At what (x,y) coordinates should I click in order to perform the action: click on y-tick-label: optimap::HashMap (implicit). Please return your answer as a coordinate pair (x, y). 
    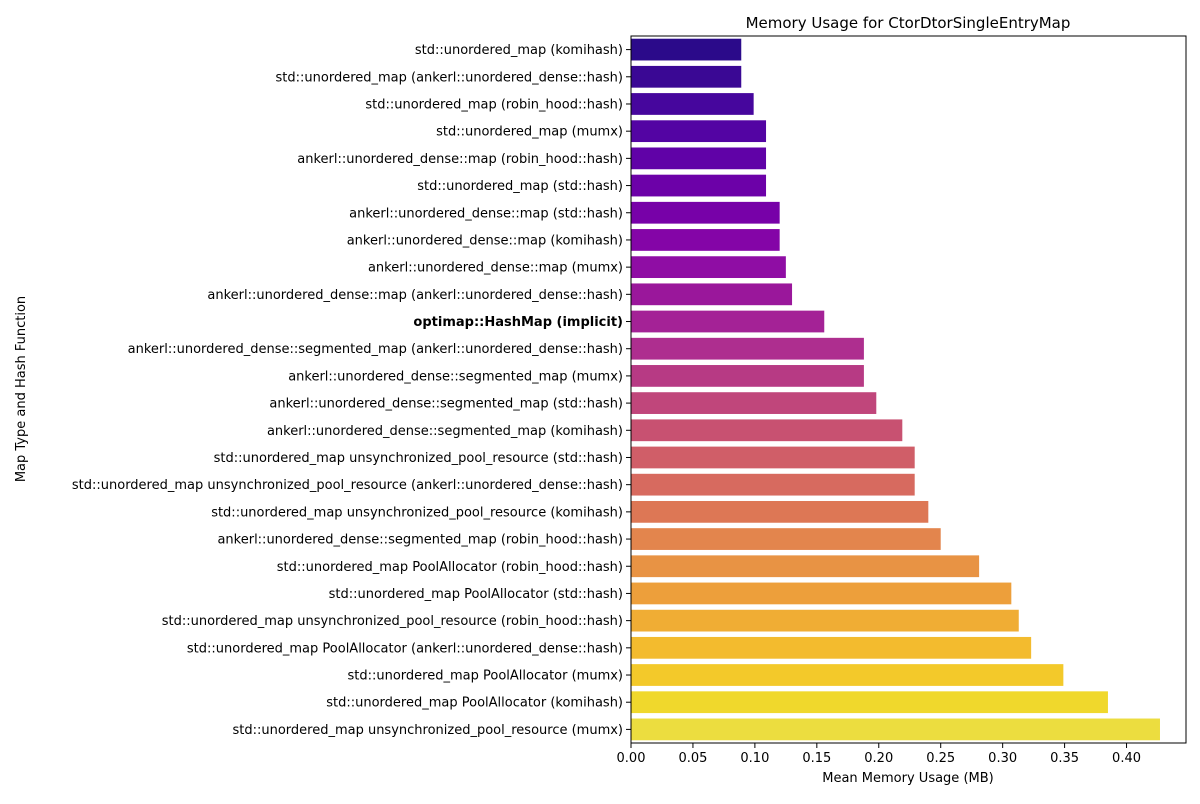
    Looking at the image, I should click on (518, 322).